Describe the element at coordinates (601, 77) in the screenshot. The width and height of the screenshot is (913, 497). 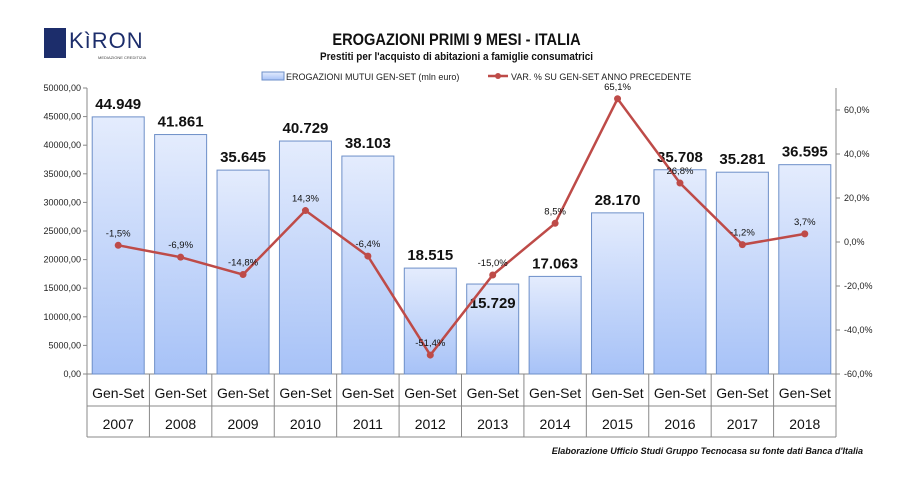
I see `legend-line-label: VAR. % SU GEN-SET ANNO PRECEDENTE` at that location.